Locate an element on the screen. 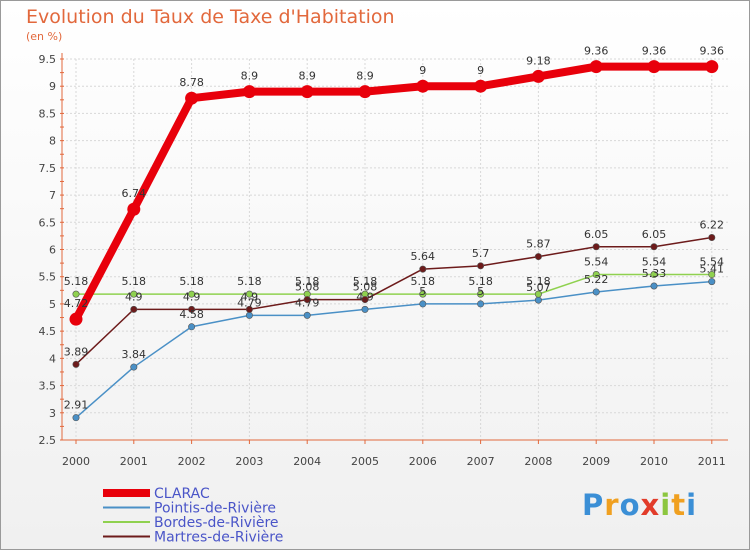 This screenshot has height=550, width=750. x-tick-label: 2000 is located at coordinates (76, 461).